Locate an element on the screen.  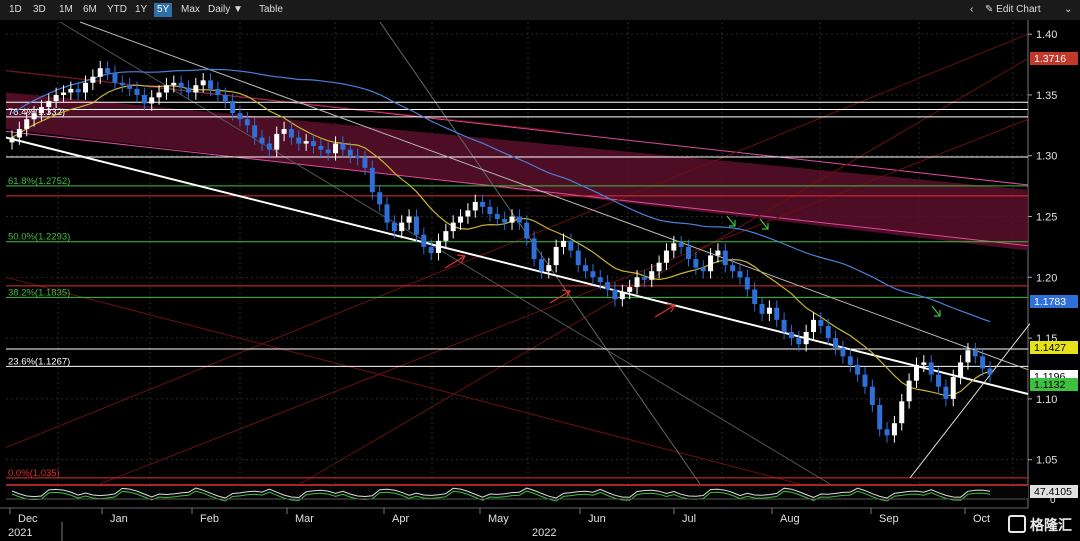
fib-label: 0.0%(1.035) is located at coordinates (34, 473).